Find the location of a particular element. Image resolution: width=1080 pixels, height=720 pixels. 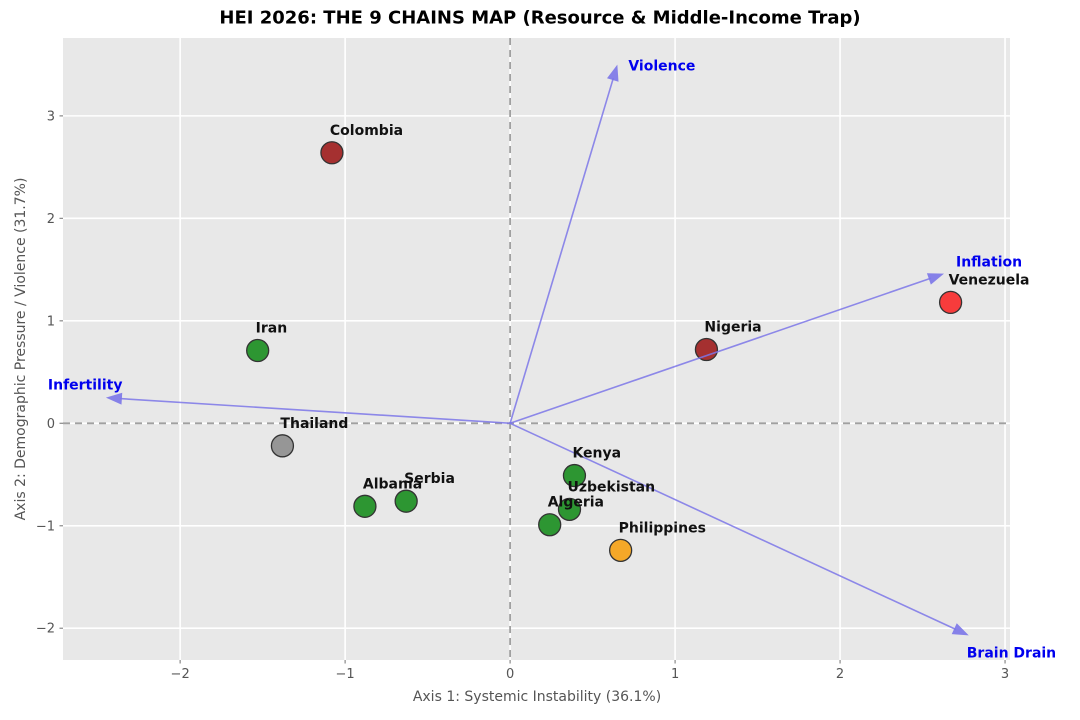

vector-violence is located at coordinates (564, 244).